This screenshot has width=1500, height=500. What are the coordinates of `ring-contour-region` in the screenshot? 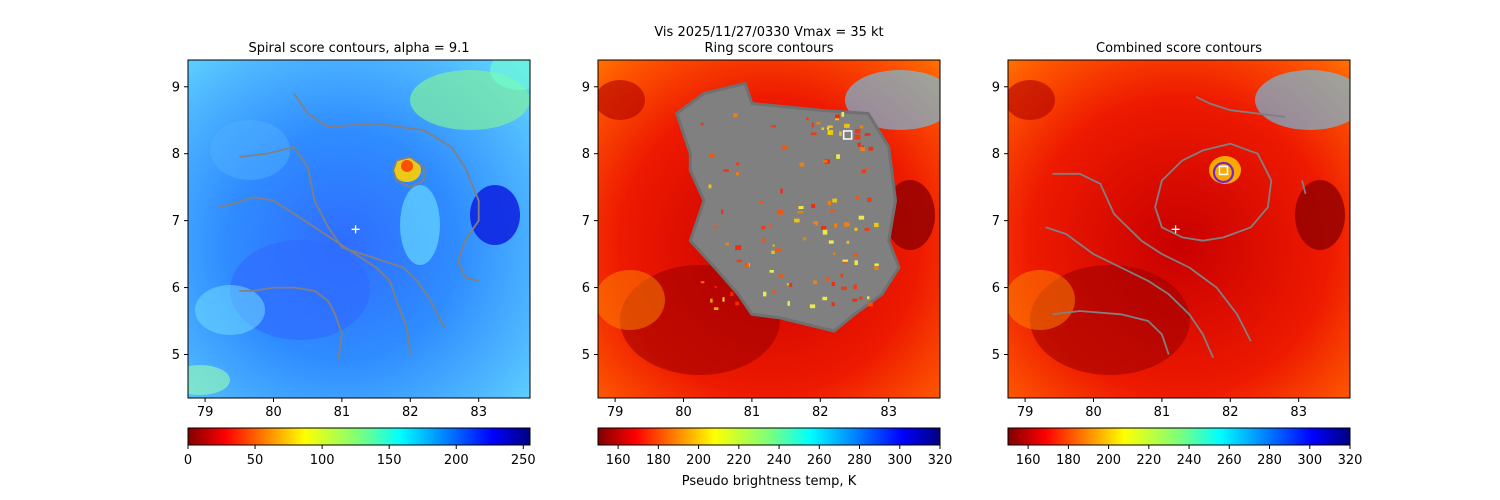 It's located at (788, 207).